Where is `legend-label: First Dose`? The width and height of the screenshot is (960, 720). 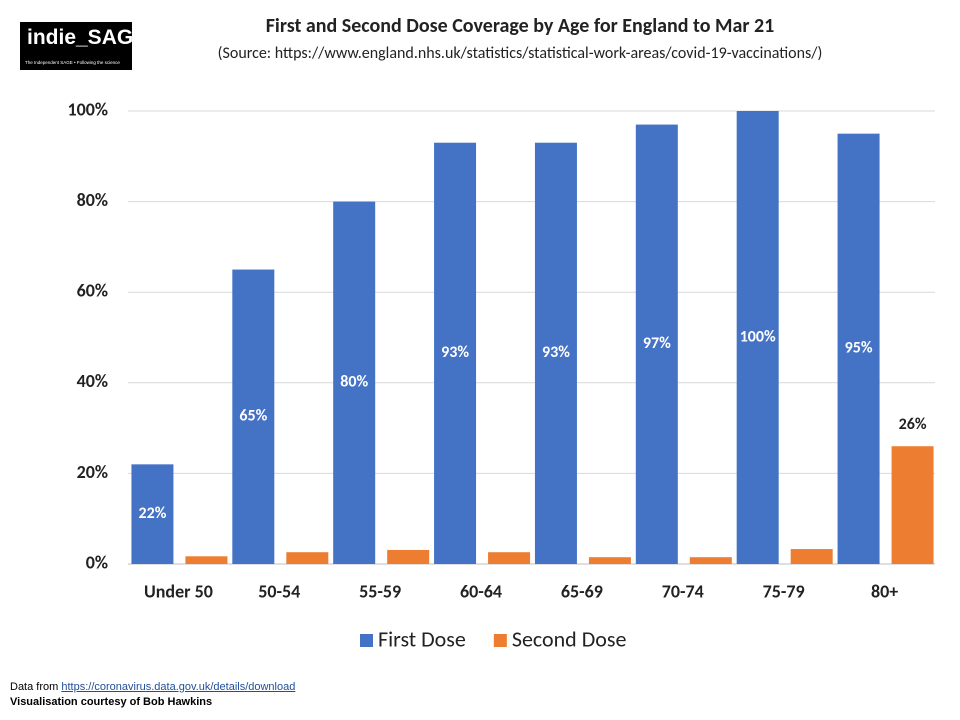
legend-label: First Dose is located at coordinates (422, 638).